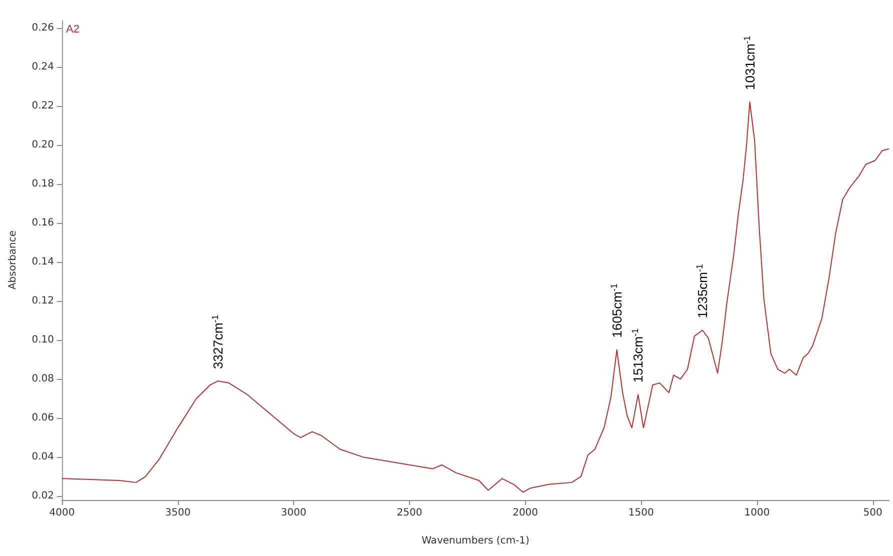  I want to click on x-tick-label: 2500, so click(409, 513).